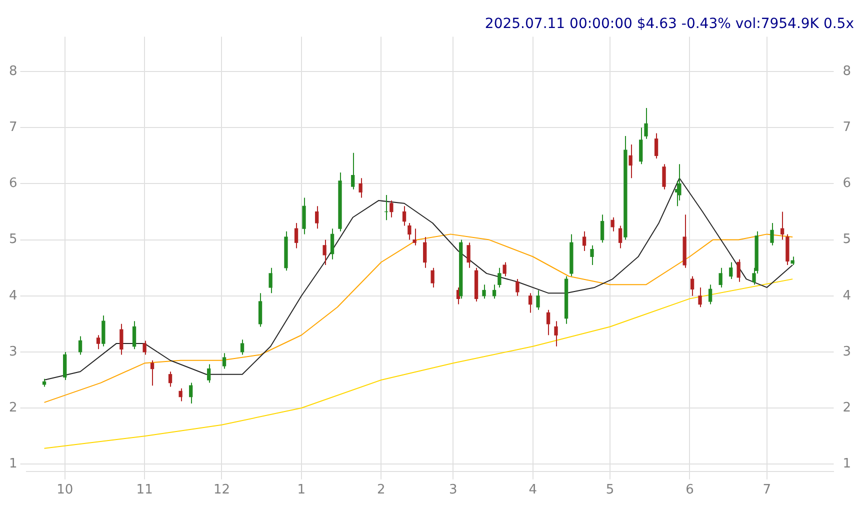  What do you see at coordinates (690, 490) in the screenshot?
I see `x-tick-label: 6` at bounding box center [690, 490].